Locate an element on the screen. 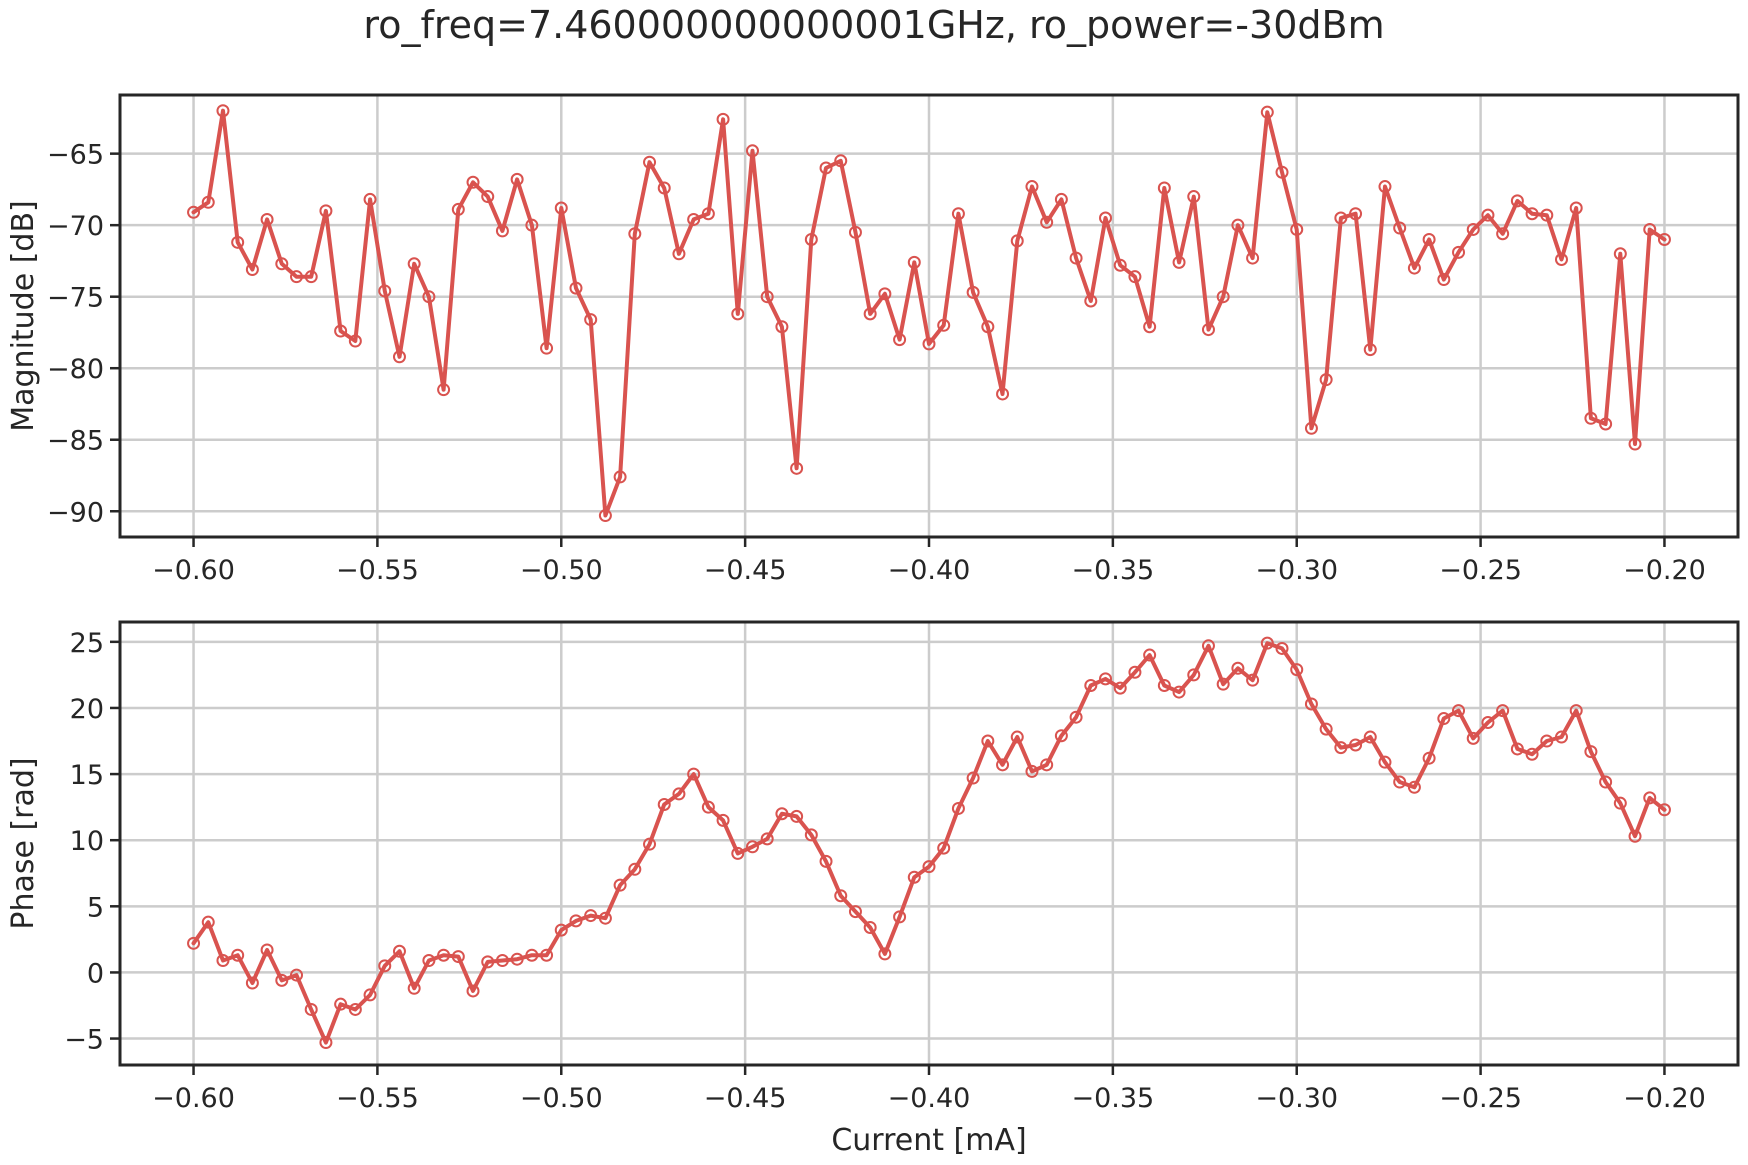 Image resolution: width=1748 pixels, height=1165 pixels. magnitude-ytick-label: −65 is located at coordinates (75, 155).